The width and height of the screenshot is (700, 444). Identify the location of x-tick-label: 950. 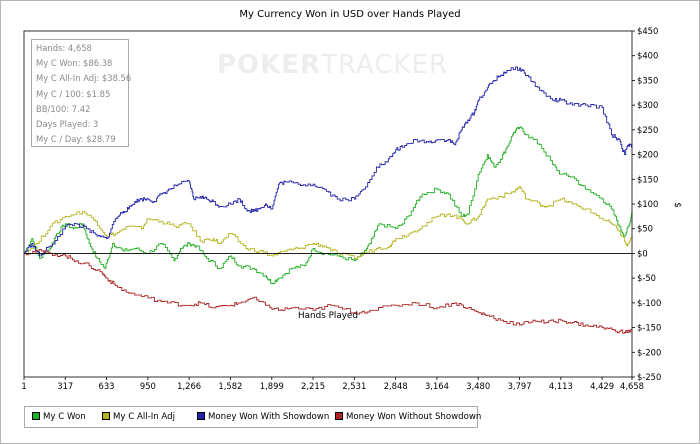
(148, 386).